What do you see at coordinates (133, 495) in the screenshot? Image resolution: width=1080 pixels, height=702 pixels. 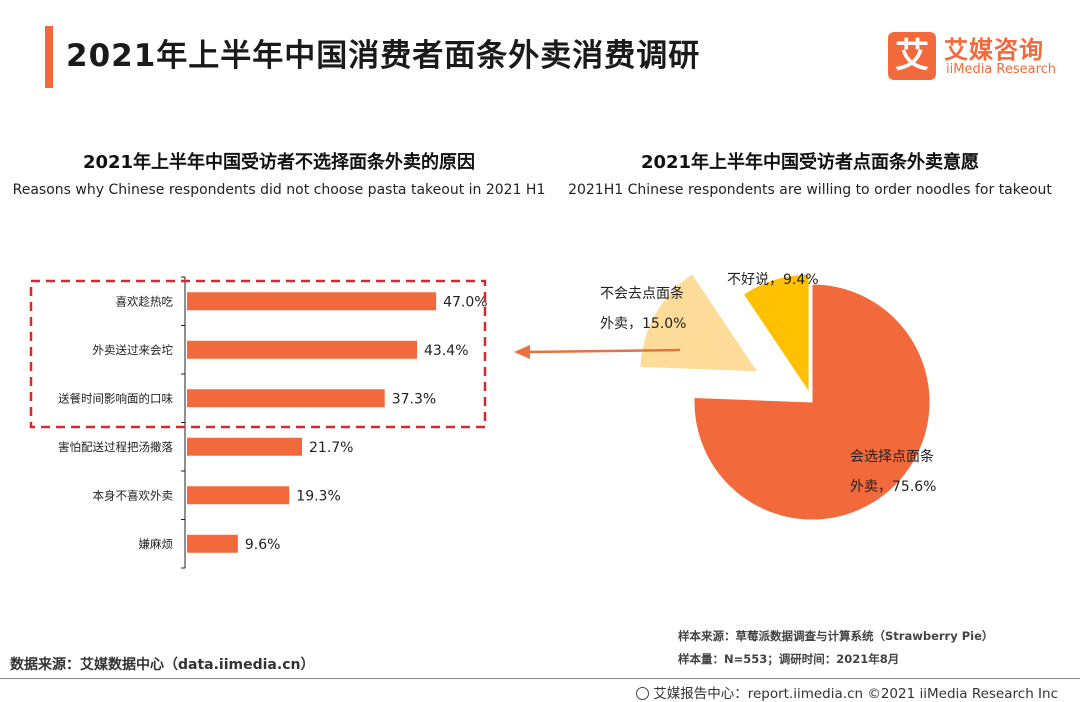 I see `bar-category-label: 本身不喜欢外卖` at bounding box center [133, 495].